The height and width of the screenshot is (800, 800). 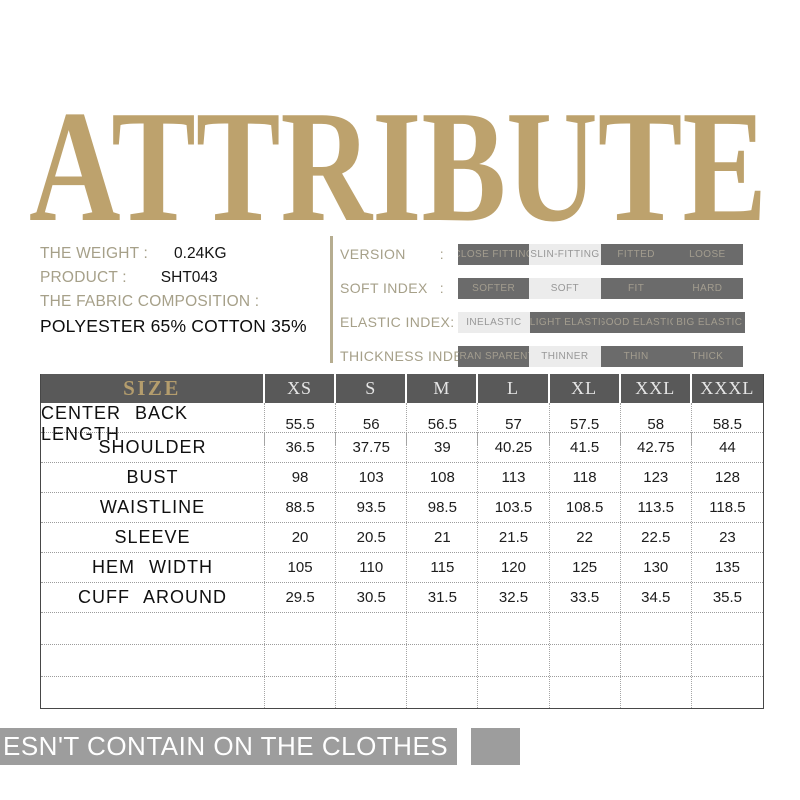 I want to click on size-value-cell: 36.5, so click(x=301, y=447).